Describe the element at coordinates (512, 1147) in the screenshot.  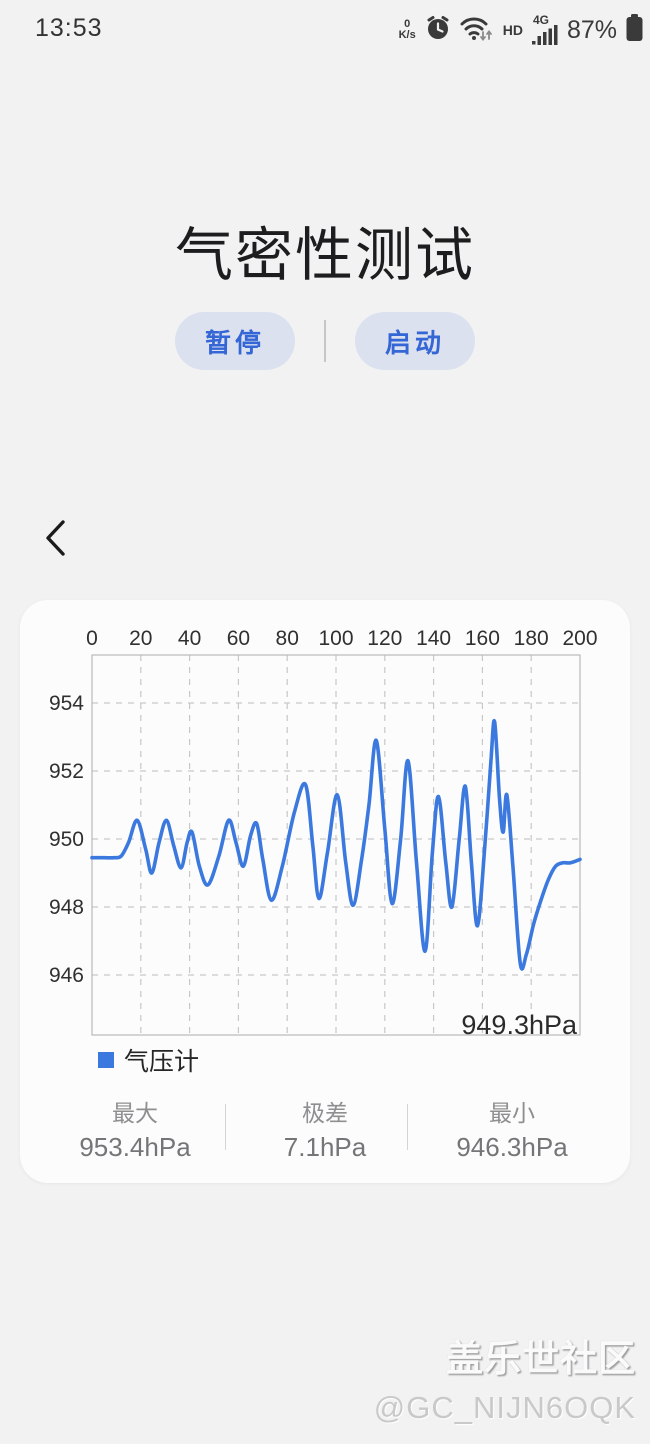
I see `stat-min-value: 946.3hPa` at that location.